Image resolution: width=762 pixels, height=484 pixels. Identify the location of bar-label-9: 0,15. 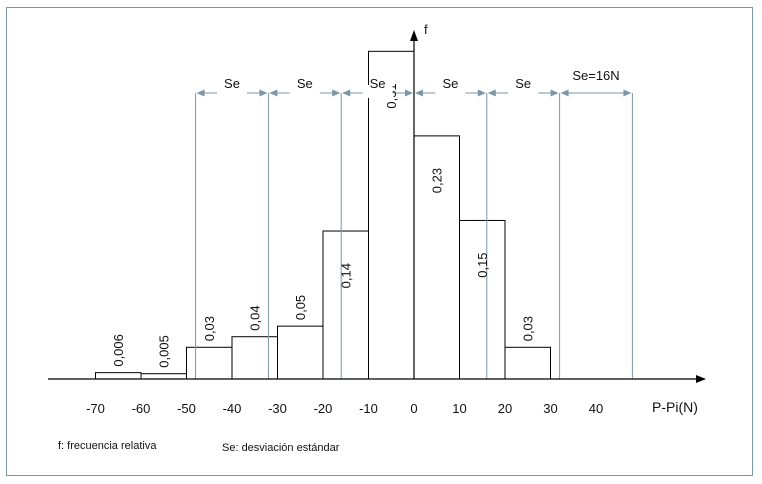
(482, 264).